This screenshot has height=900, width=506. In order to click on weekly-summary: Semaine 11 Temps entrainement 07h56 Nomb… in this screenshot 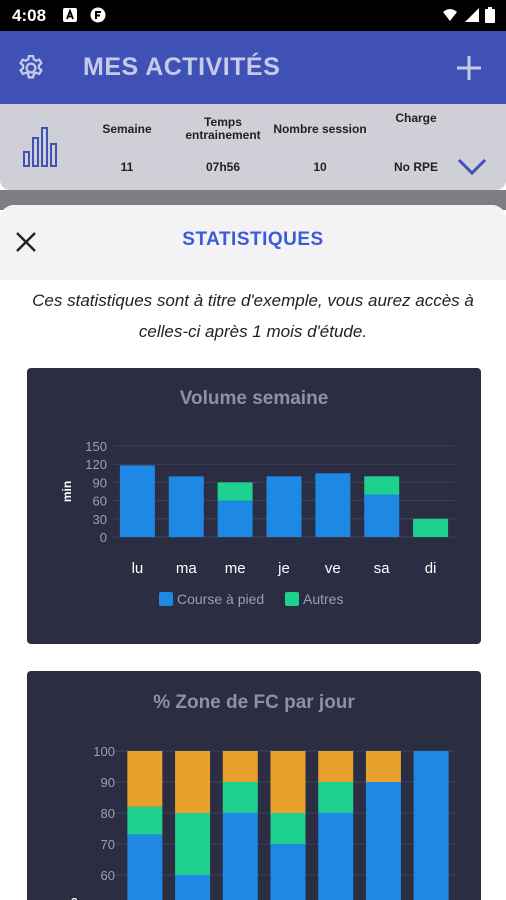, I will do `click(253, 147)`.